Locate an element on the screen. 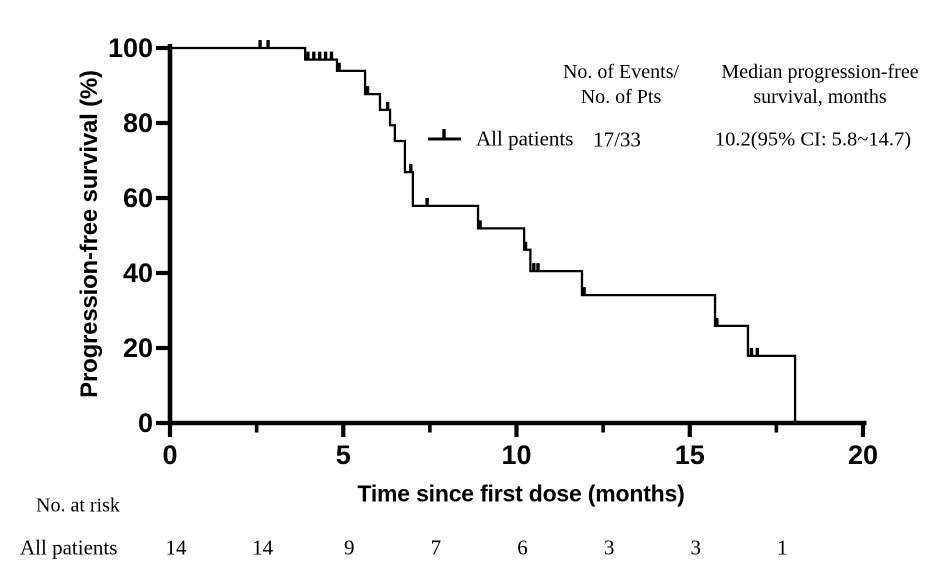 The width and height of the screenshot is (931, 586). legend-series-label: All patients is located at coordinates (525, 138).